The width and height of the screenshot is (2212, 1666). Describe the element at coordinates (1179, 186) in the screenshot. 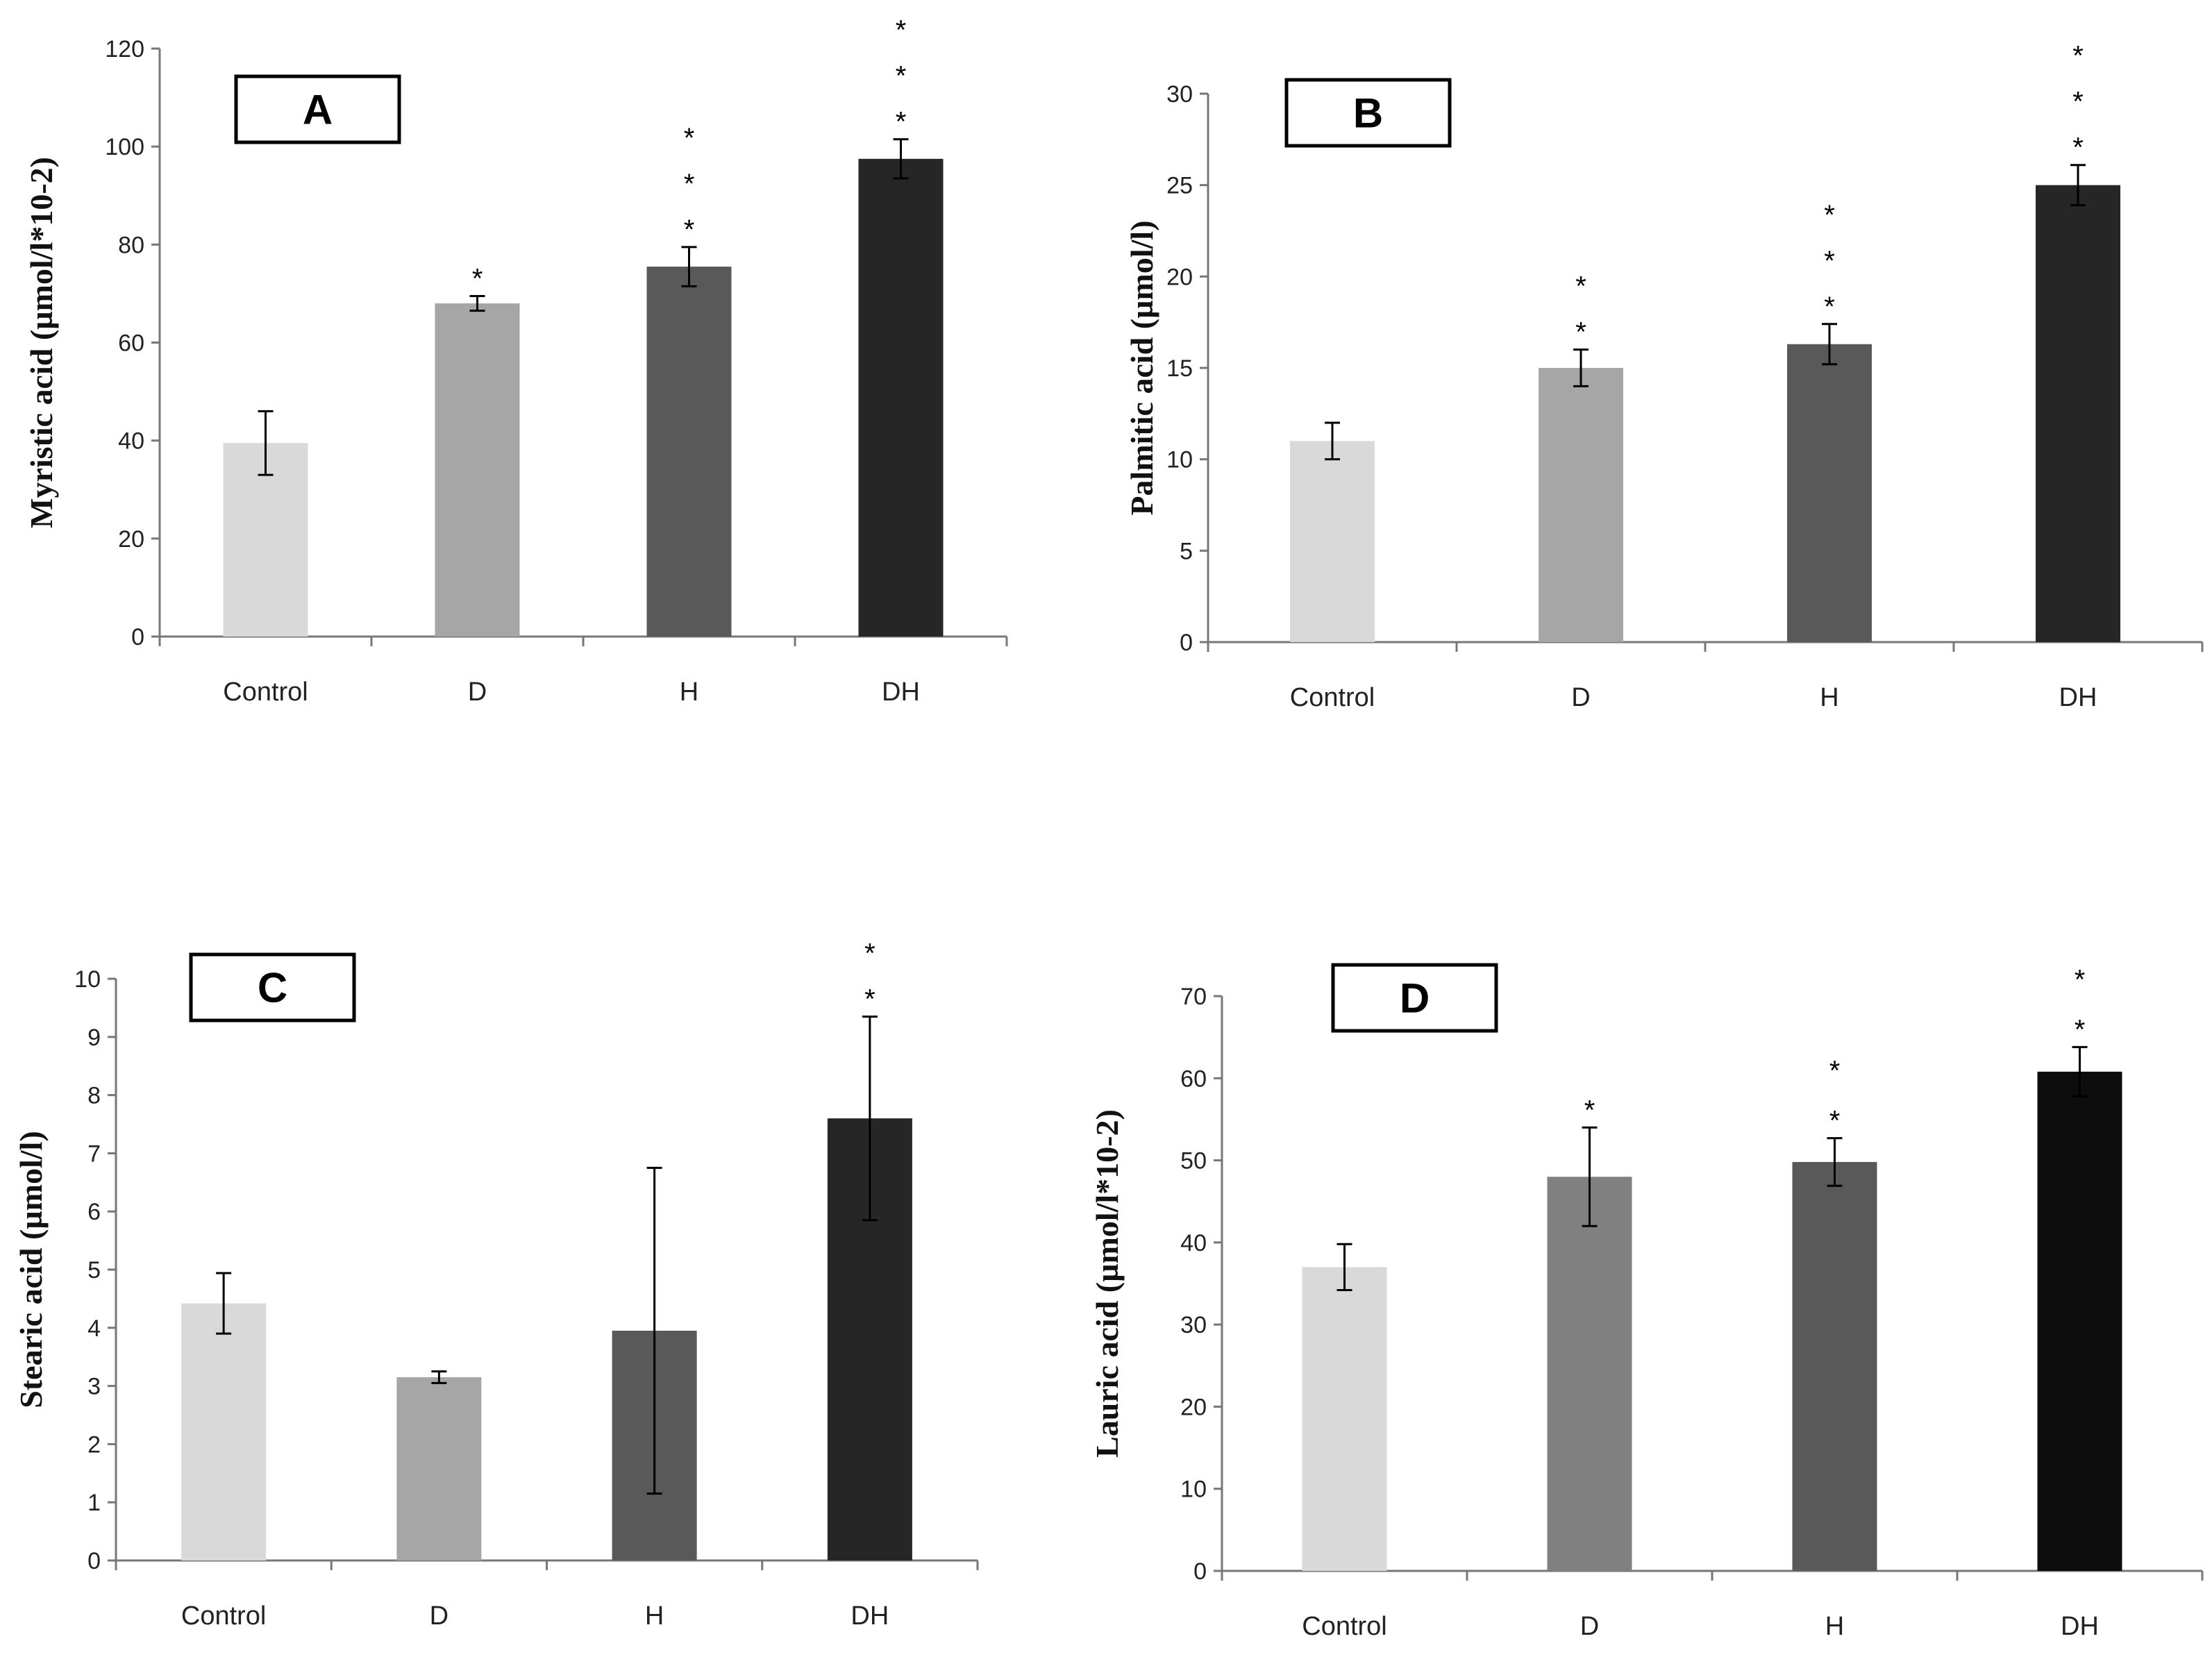

I see `y-tick-label: 25` at that location.